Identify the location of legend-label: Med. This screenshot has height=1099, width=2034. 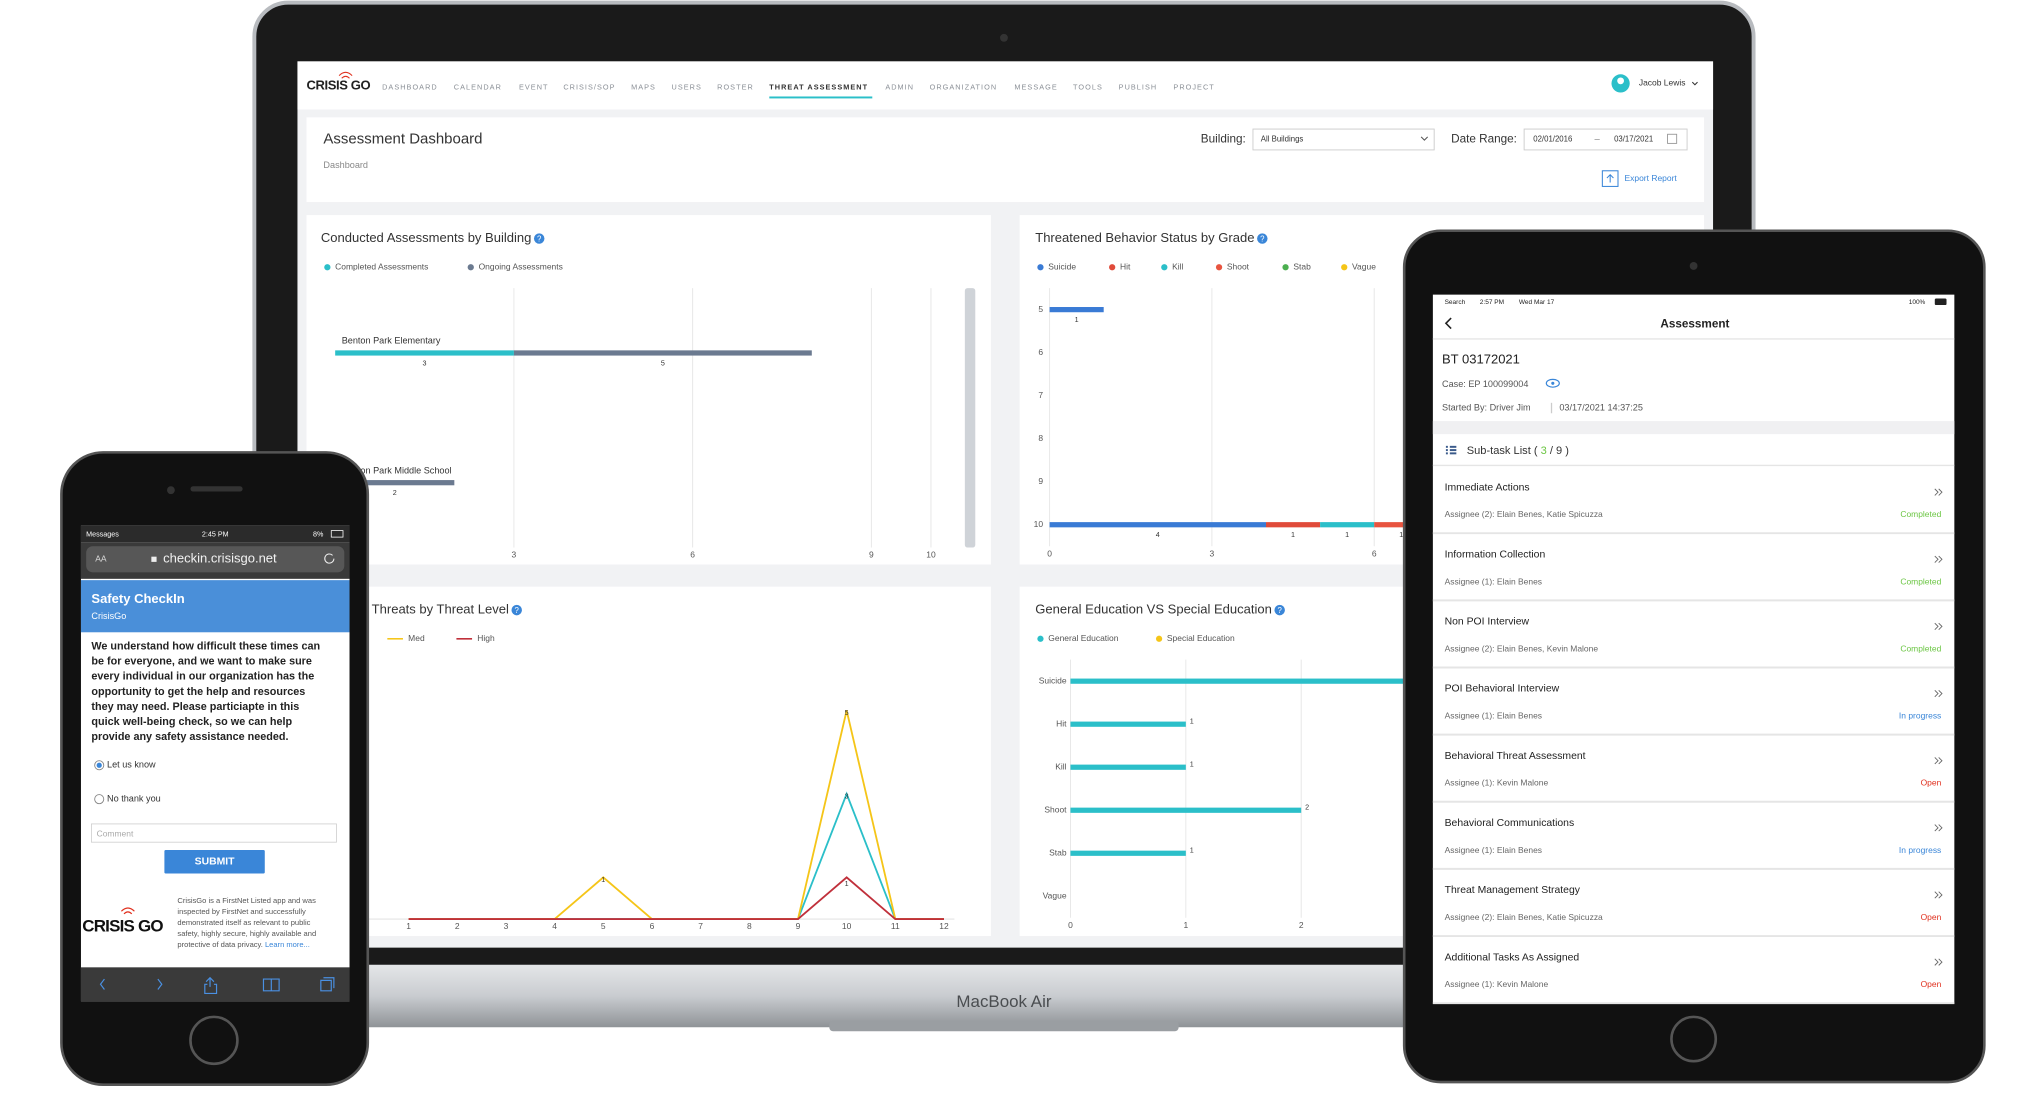
(416, 638).